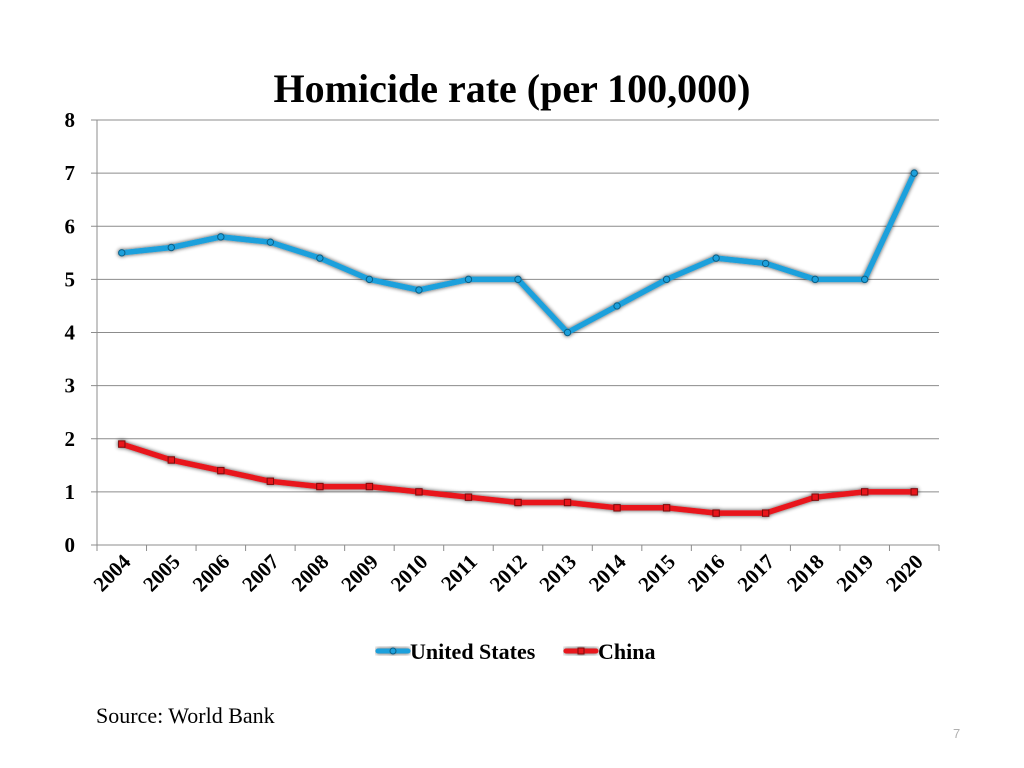  What do you see at coordinates (626, 651) in the screenshot?
I see `legend-label: China` at bounding box center [626, 651].